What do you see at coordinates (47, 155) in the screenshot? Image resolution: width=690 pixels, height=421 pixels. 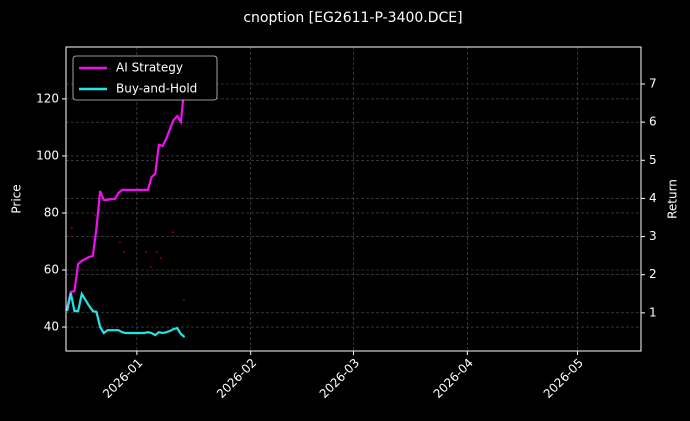 I see `y-tick-label: 100` at bounding box center [47, 155].